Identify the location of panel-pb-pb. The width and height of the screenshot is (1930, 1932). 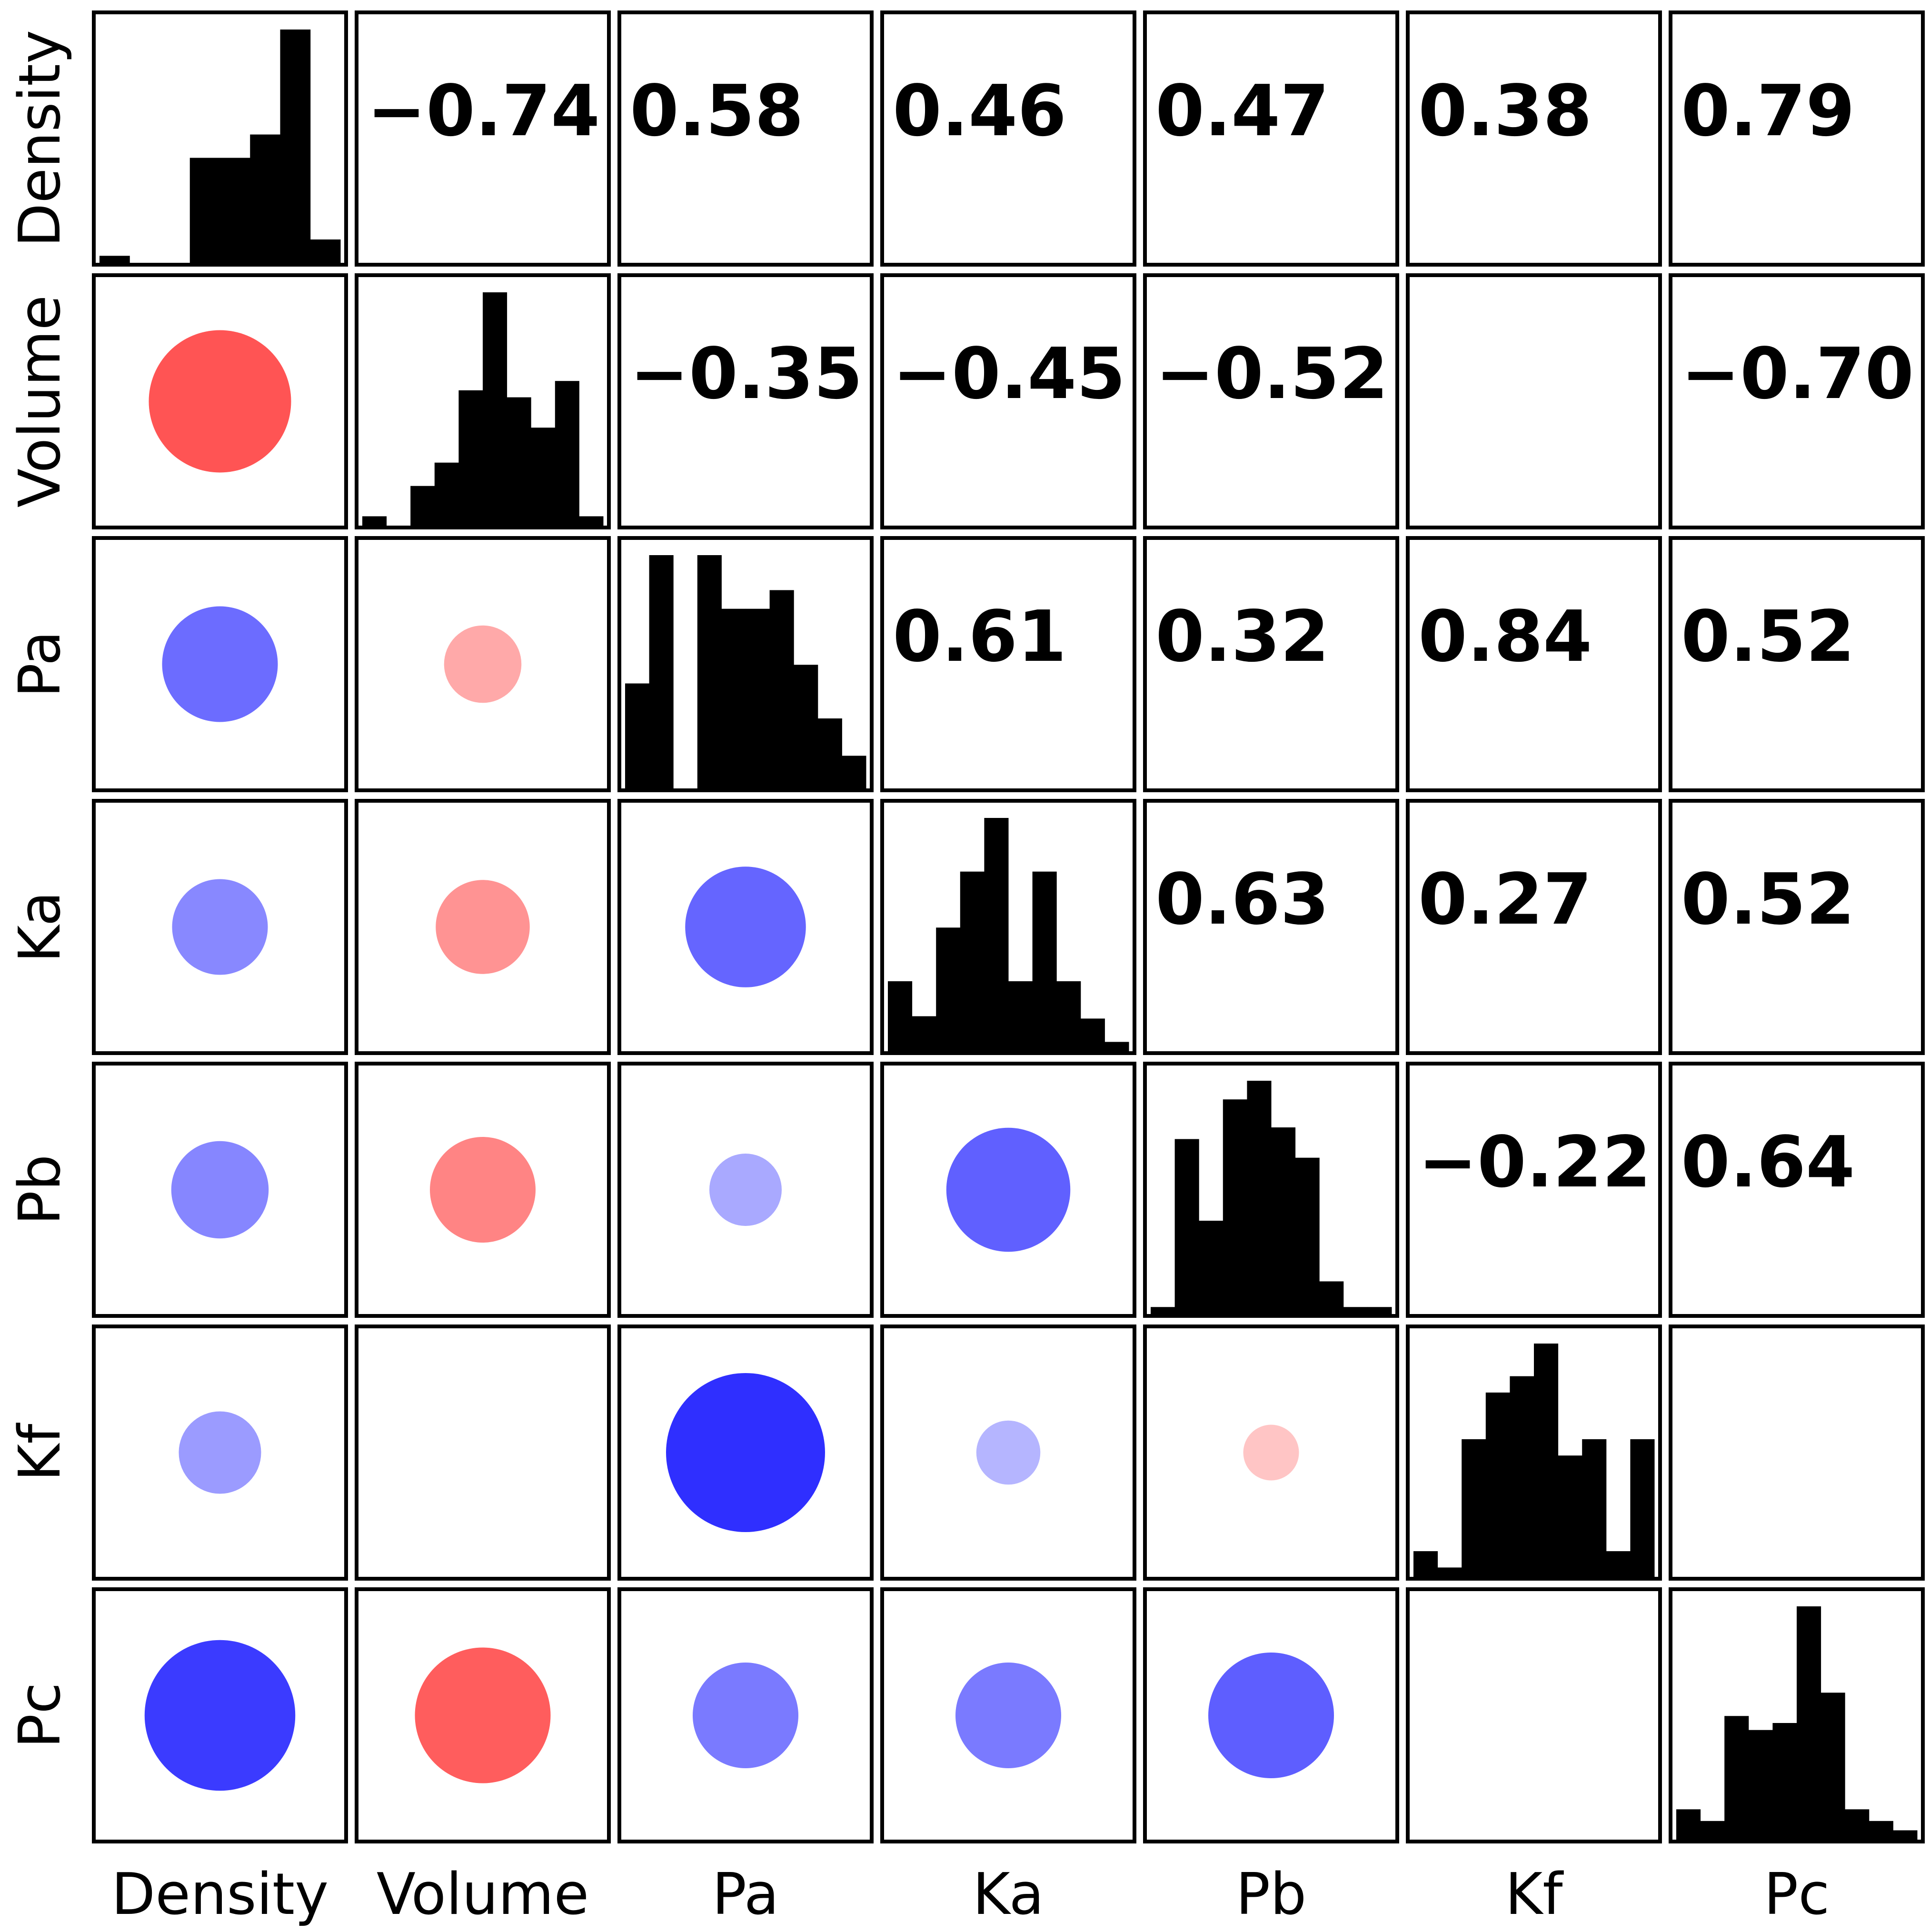
(1271, 1190).